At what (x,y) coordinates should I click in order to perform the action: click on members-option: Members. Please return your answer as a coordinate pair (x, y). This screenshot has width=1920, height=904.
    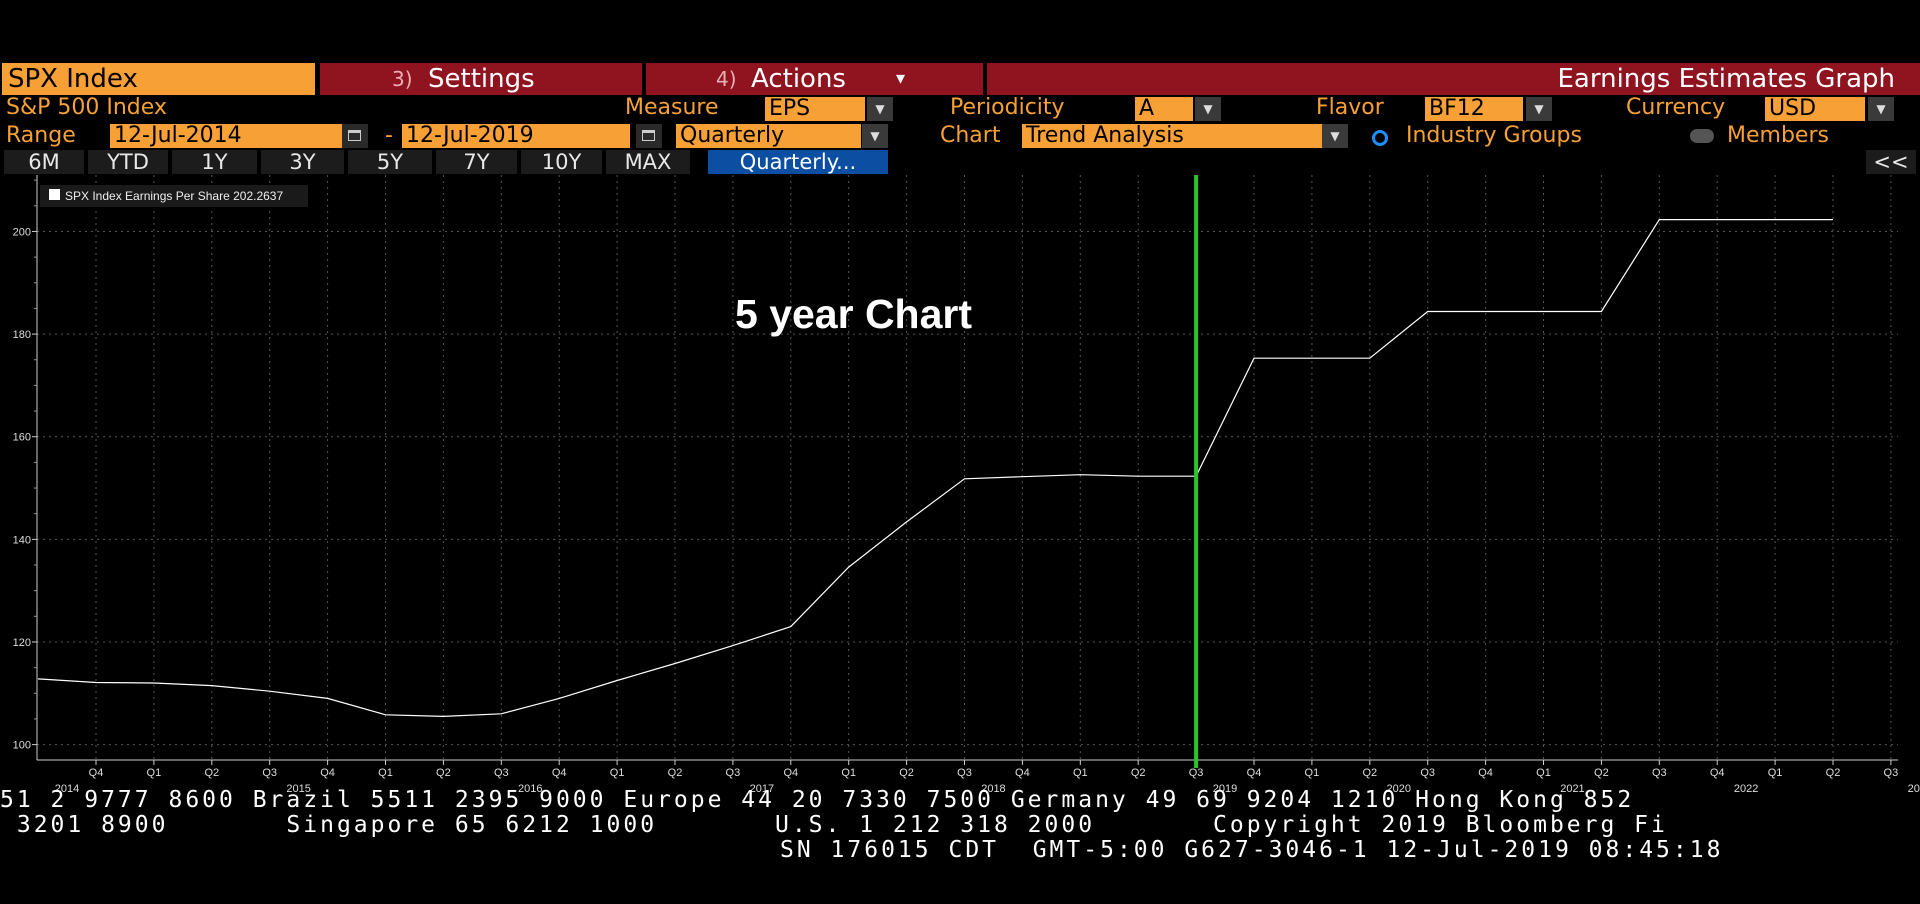
    Looking at the image, I should click on (1778, 135).